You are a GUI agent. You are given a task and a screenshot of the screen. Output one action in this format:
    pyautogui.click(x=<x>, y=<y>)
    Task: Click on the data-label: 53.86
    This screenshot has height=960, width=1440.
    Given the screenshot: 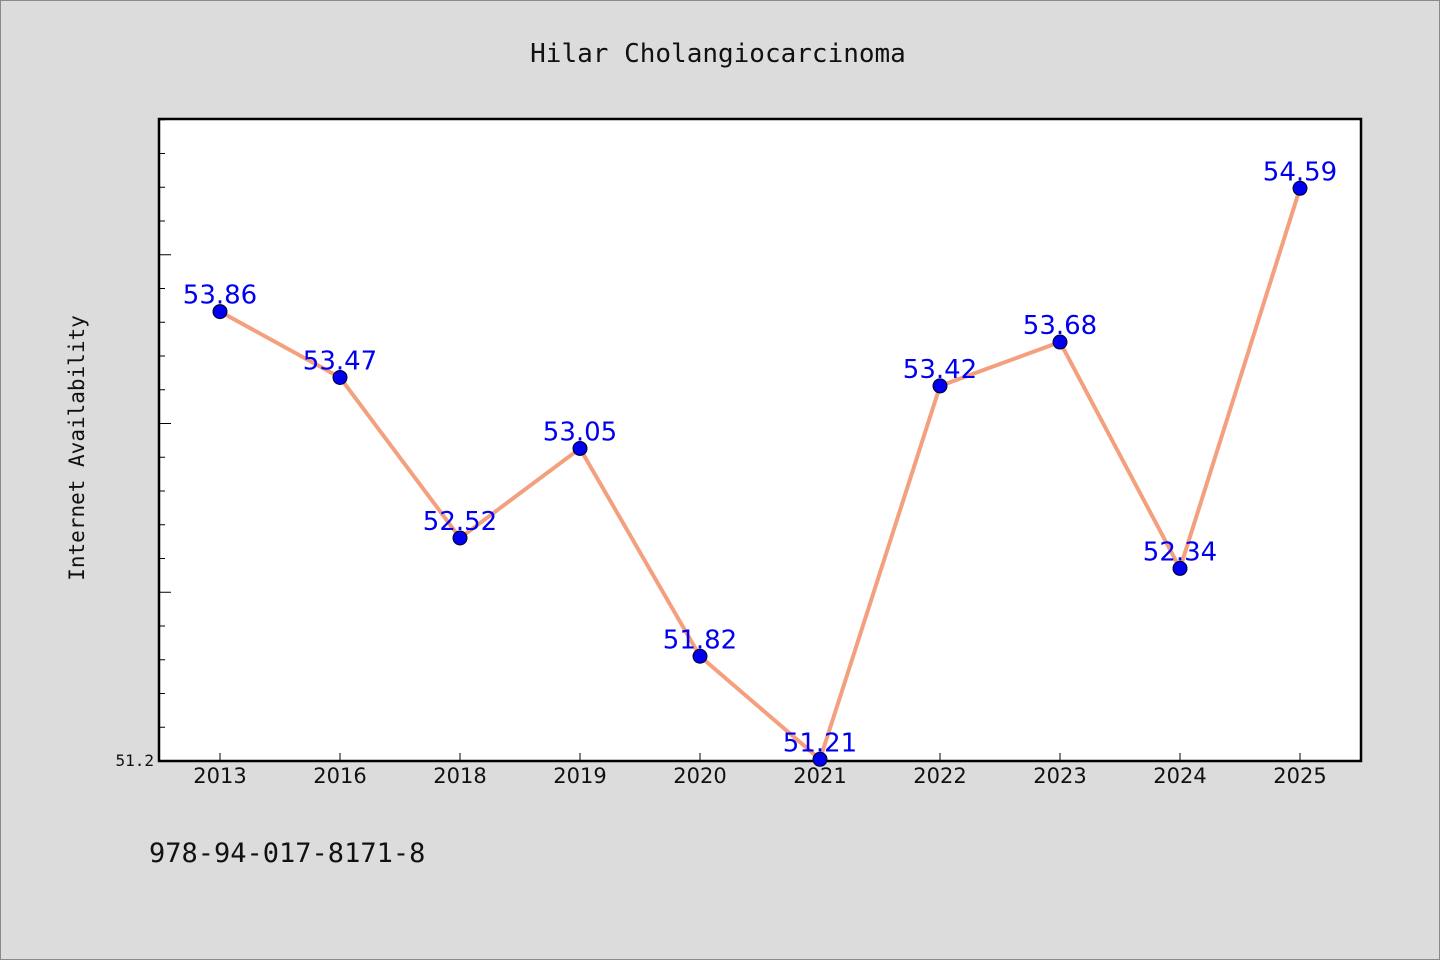 What is the action you would take?
    pyautogui.click(x=220, y=296)
    